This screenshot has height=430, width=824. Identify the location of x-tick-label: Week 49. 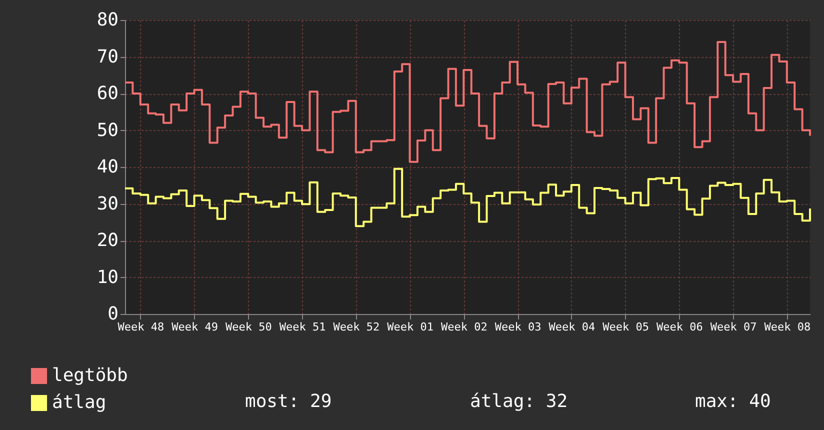
(195, 327).